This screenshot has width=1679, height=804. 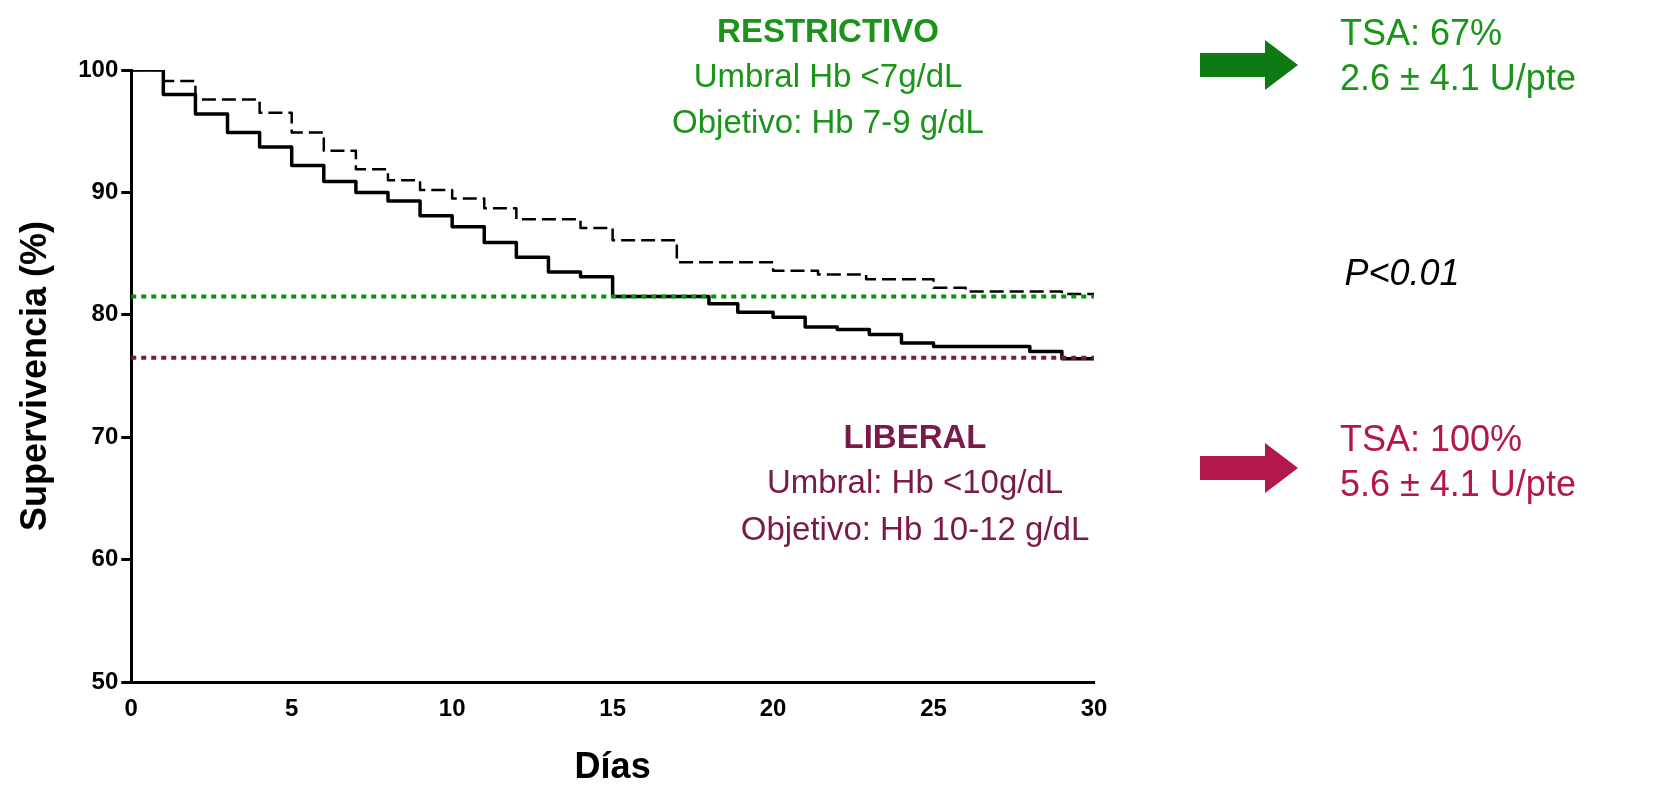 I want to click on x-tick-label: 5, so click(x=292, y=708).